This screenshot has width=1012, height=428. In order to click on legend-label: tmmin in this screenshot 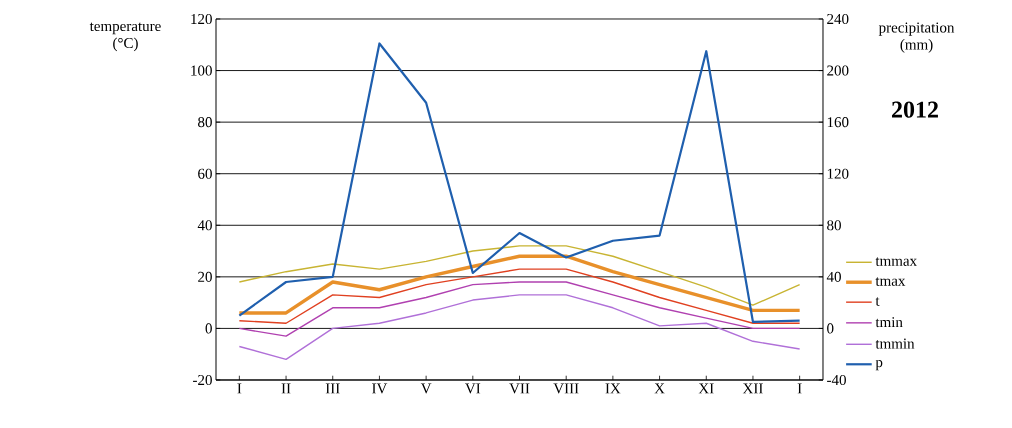, I will do `click(895, 343)`.